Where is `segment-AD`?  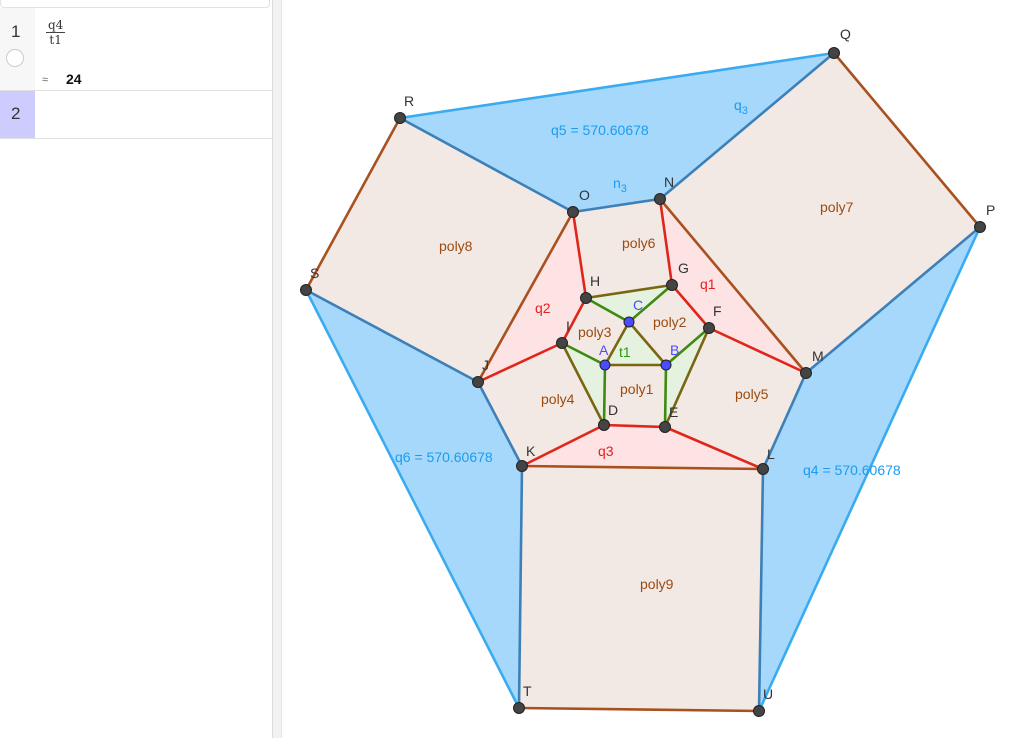
segment-AD is located at coordinates (604, 395).